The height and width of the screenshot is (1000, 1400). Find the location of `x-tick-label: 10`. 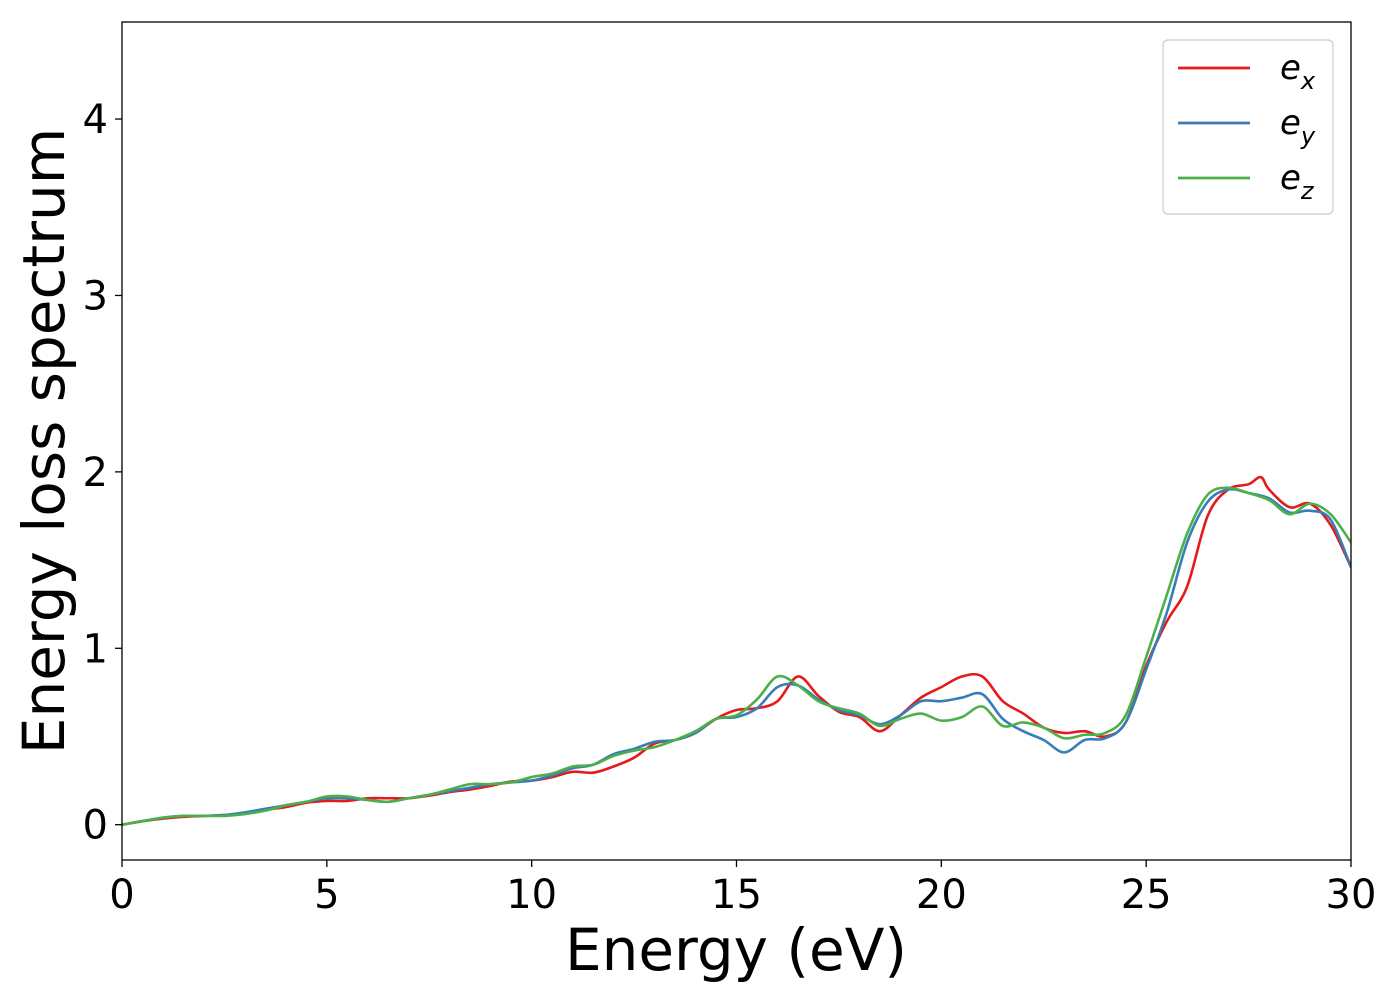

x-tick-label: 10 is located at coordinates (531, 895).